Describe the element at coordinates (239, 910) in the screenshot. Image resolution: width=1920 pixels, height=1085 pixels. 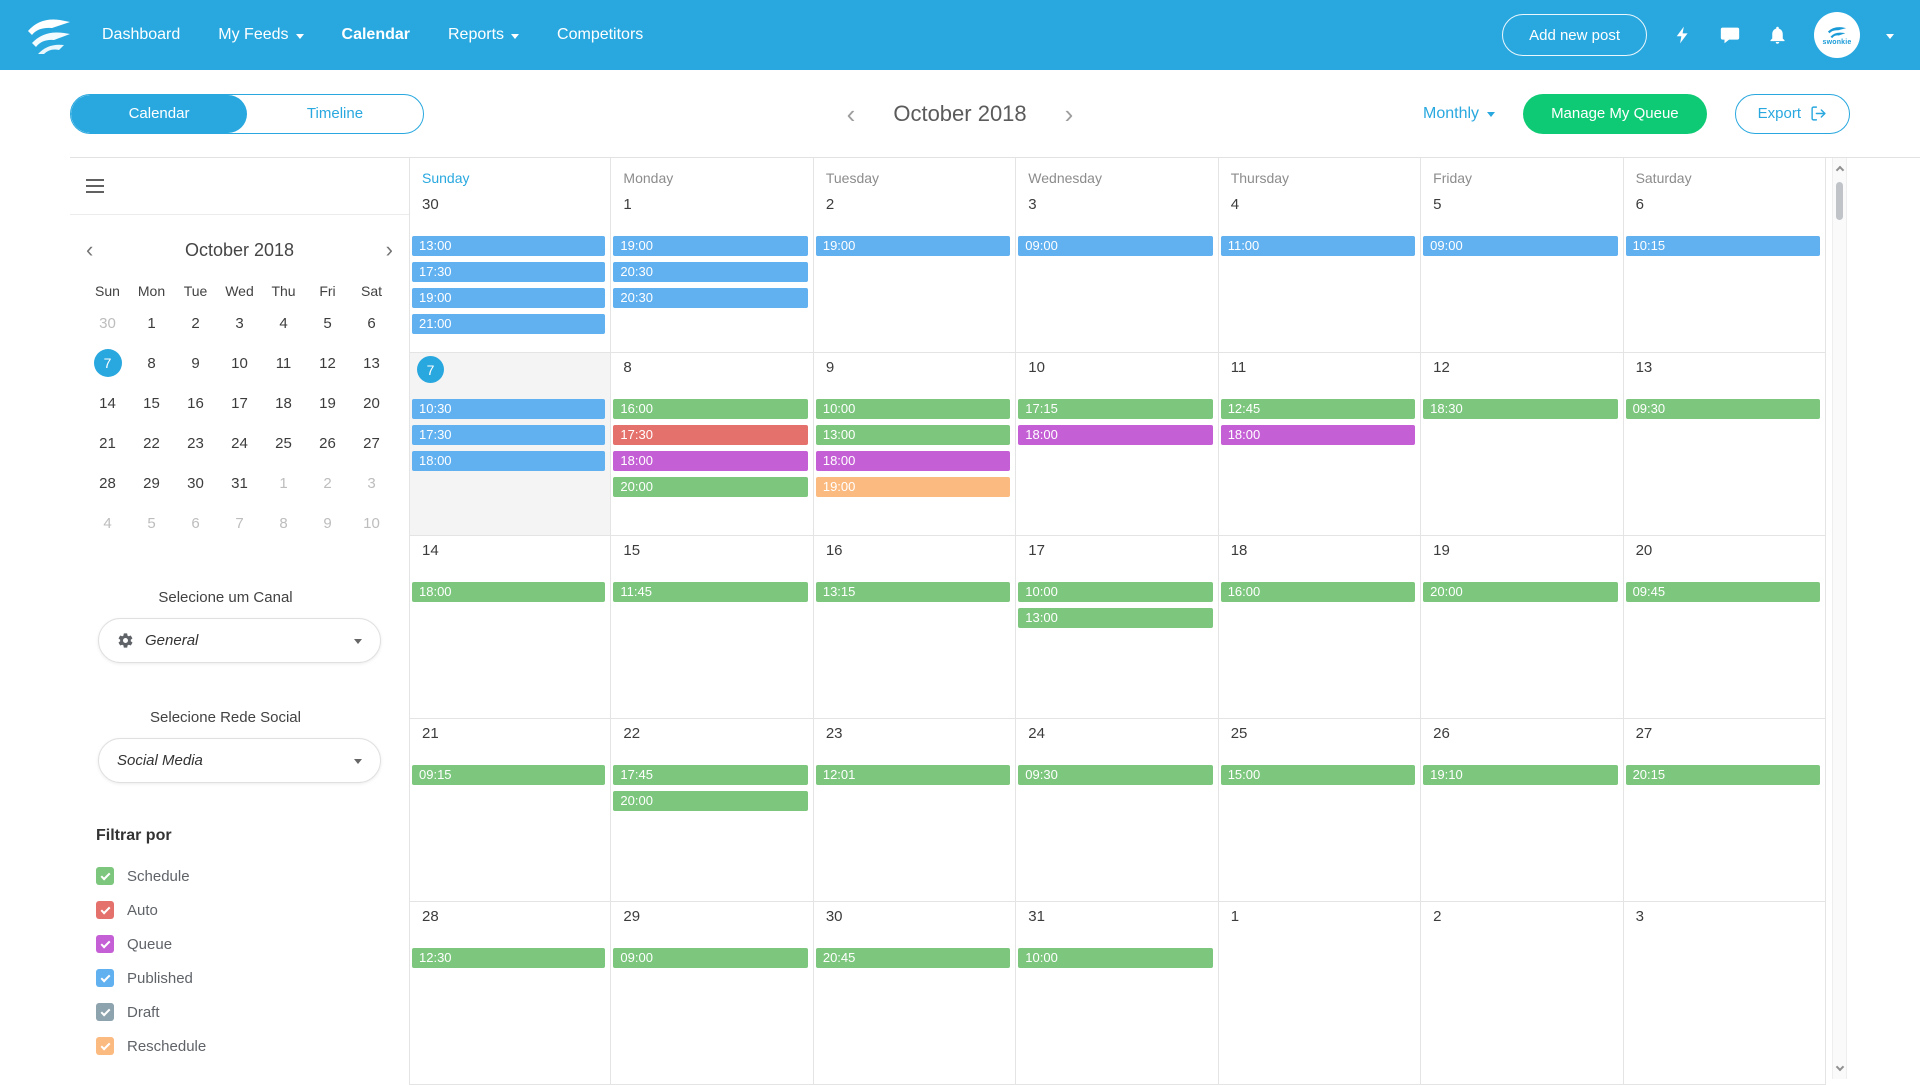
I see `filter-item-auto: Auto` at that location.